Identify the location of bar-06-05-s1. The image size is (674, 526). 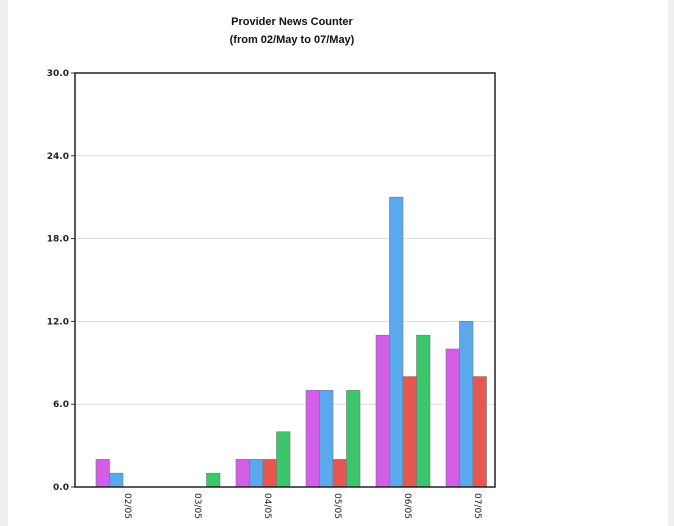
(396, 342).